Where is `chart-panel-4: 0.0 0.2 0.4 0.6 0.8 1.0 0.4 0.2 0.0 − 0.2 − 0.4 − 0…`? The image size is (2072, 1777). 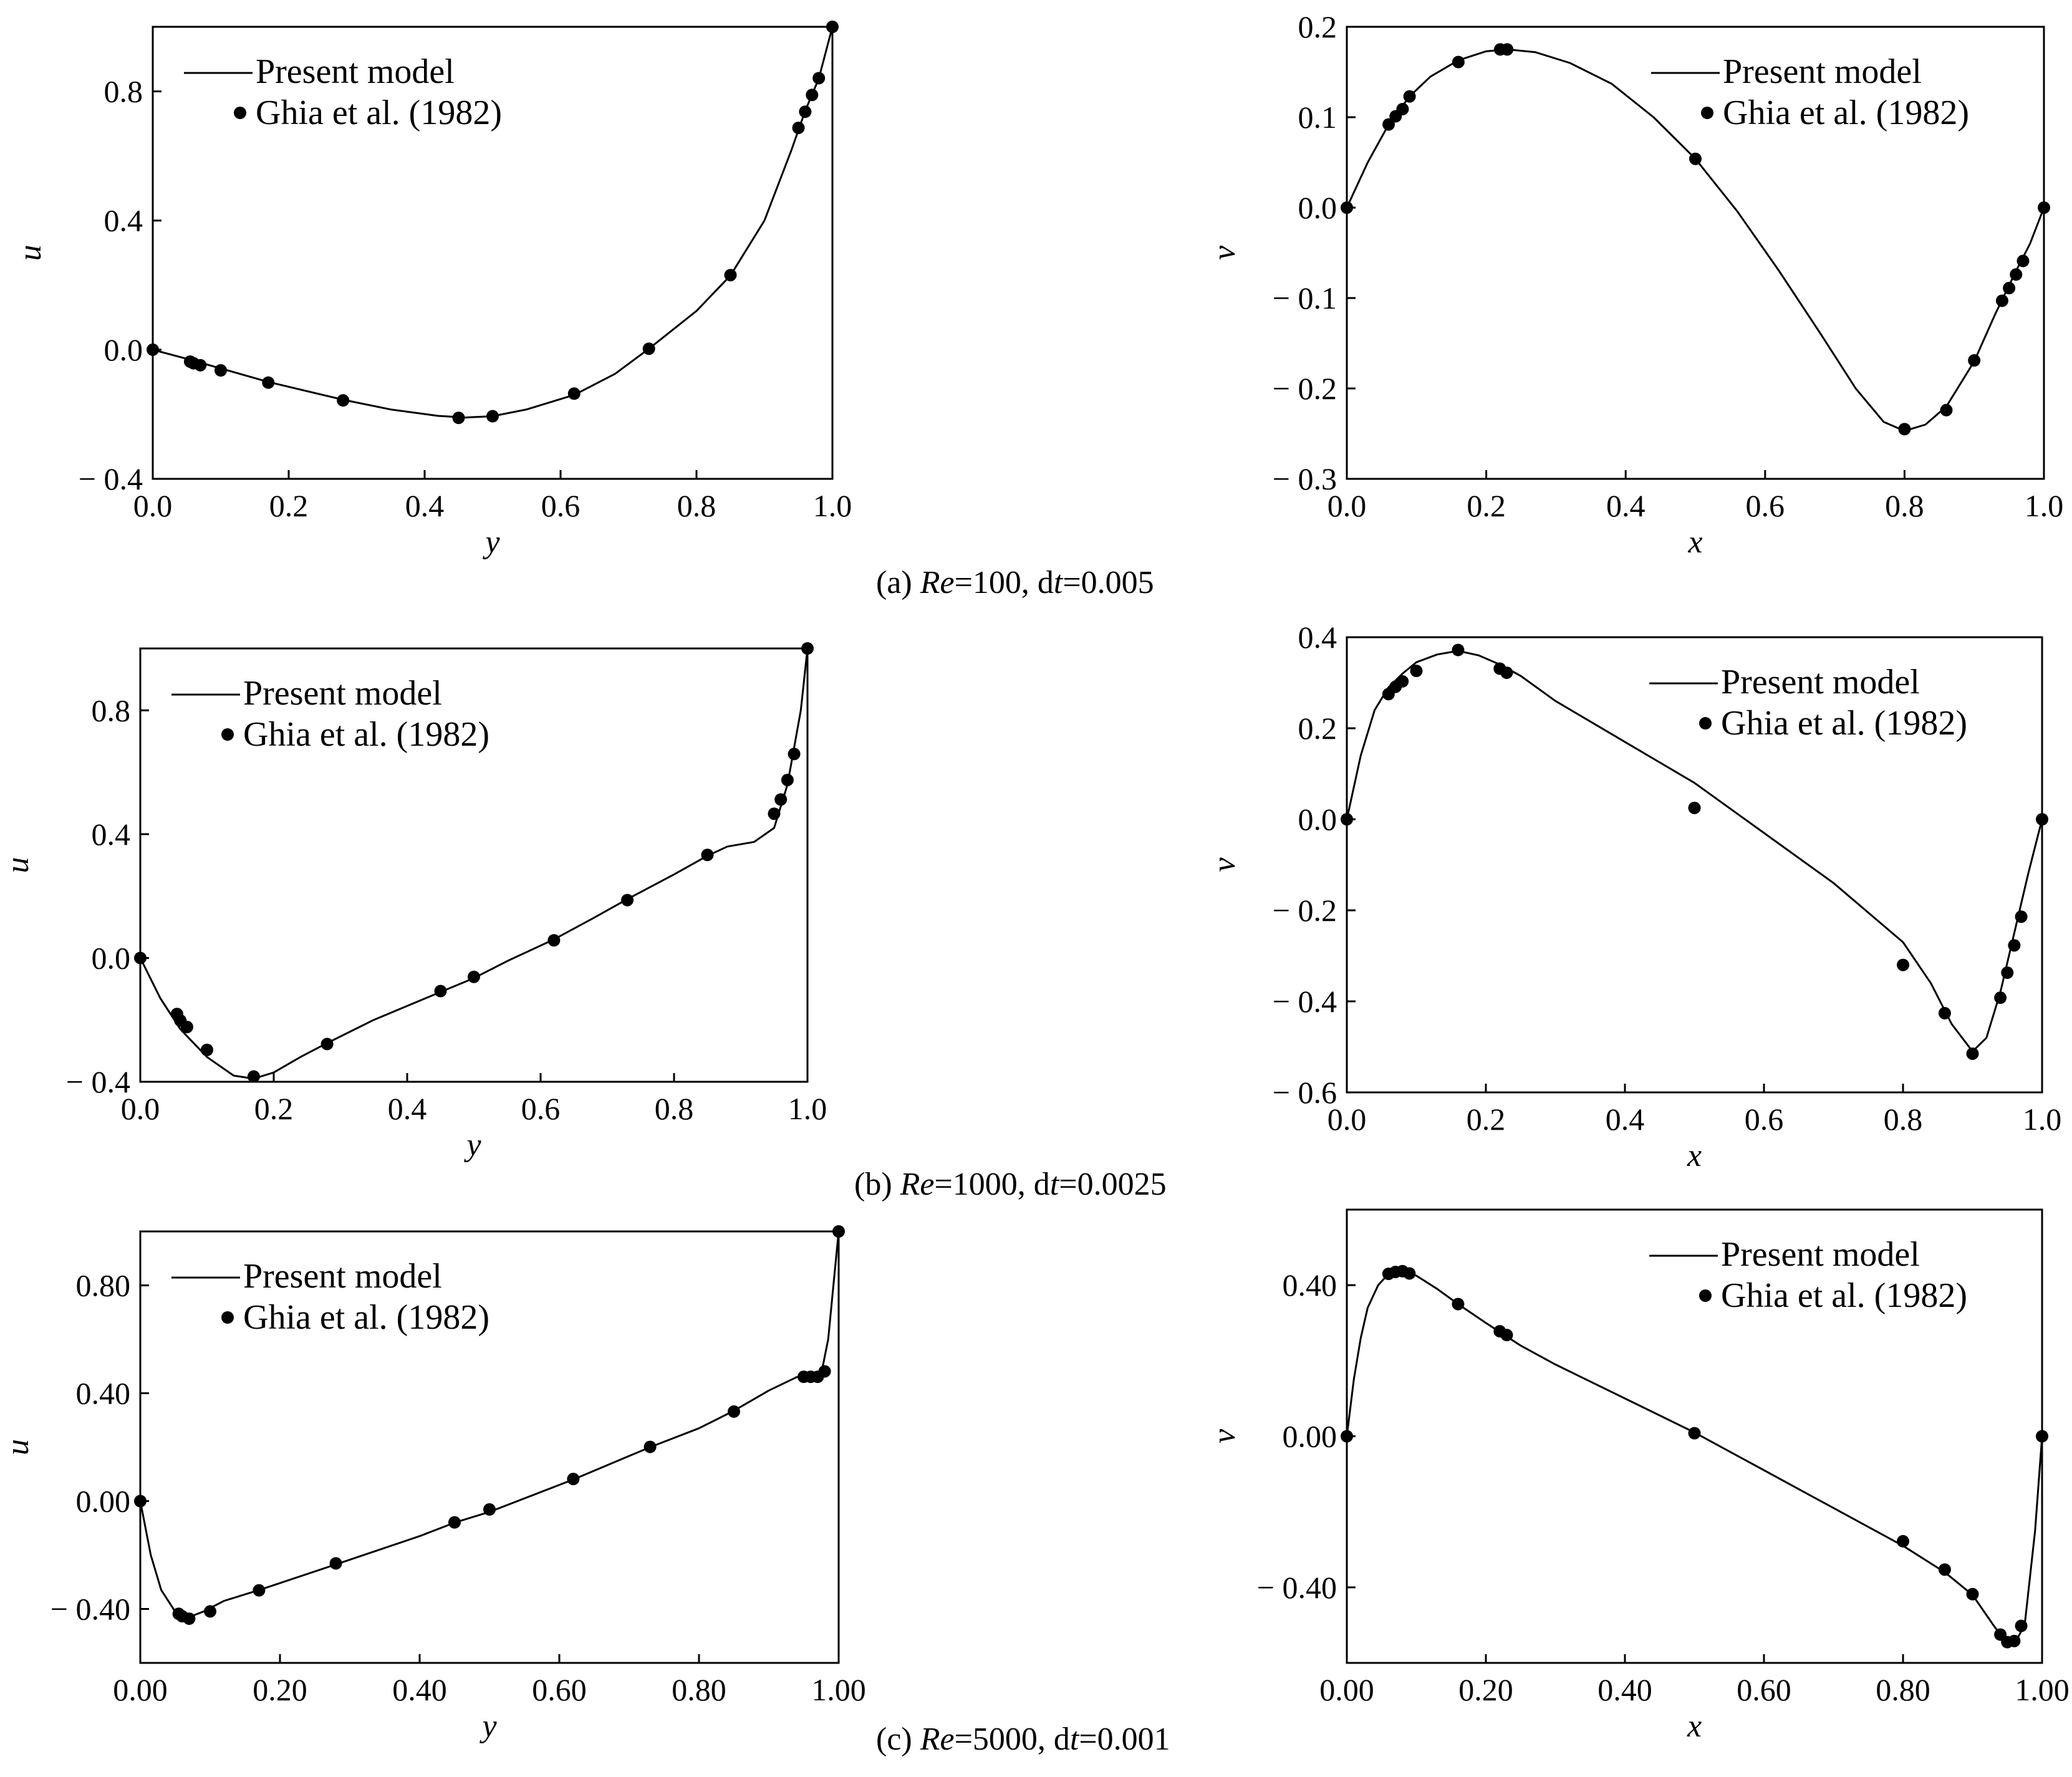 chart-panel-4: 0.0 0.2 0.4 0.6 0.8 1.0 0.4 0.2 0.0 − 0.2 − 0.4 − 0… is located at coordinates (1634, 897).